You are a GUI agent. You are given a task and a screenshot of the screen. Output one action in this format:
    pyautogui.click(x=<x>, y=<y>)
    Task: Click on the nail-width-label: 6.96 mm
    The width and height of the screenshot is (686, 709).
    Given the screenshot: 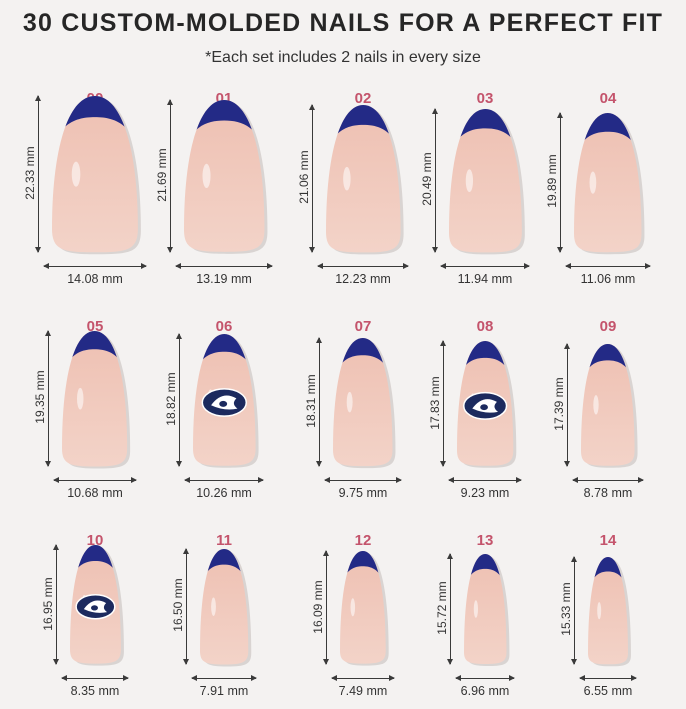 What is the action you would take?
    pyautogui.click(x=485, y=691)
    